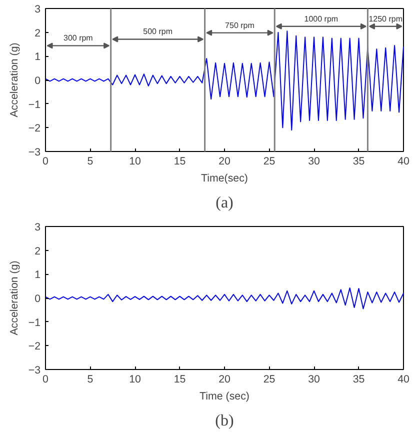 This screenshot has width=419, height=439. I want to click on annotation: 300 rpm, so click(78, 38).